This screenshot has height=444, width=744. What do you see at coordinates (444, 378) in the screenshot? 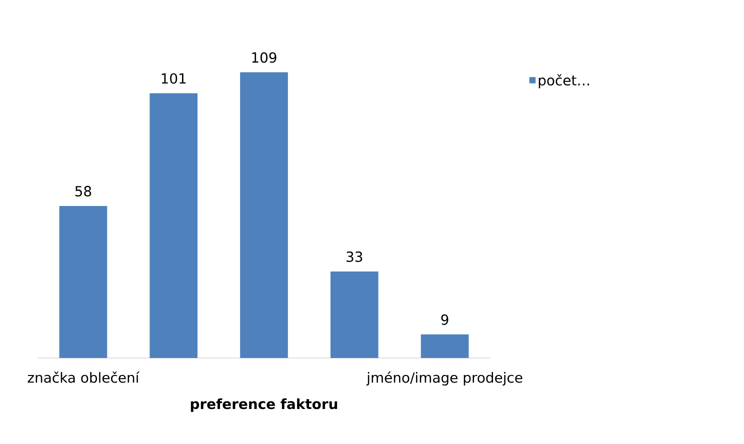
I see `x-tick-label: jméno/image prodejce` at bounding box center [444, 378].